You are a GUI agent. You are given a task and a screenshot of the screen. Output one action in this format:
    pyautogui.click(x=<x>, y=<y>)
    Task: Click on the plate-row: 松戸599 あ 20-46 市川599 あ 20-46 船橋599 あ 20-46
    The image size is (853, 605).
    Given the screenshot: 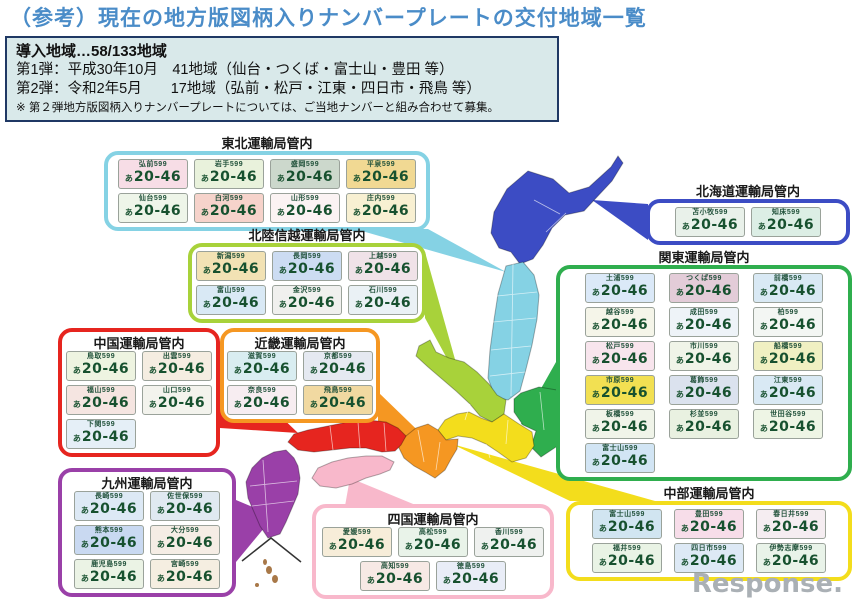 What is the action you would take?
    pyautogui.click(x=704, y=356)
    